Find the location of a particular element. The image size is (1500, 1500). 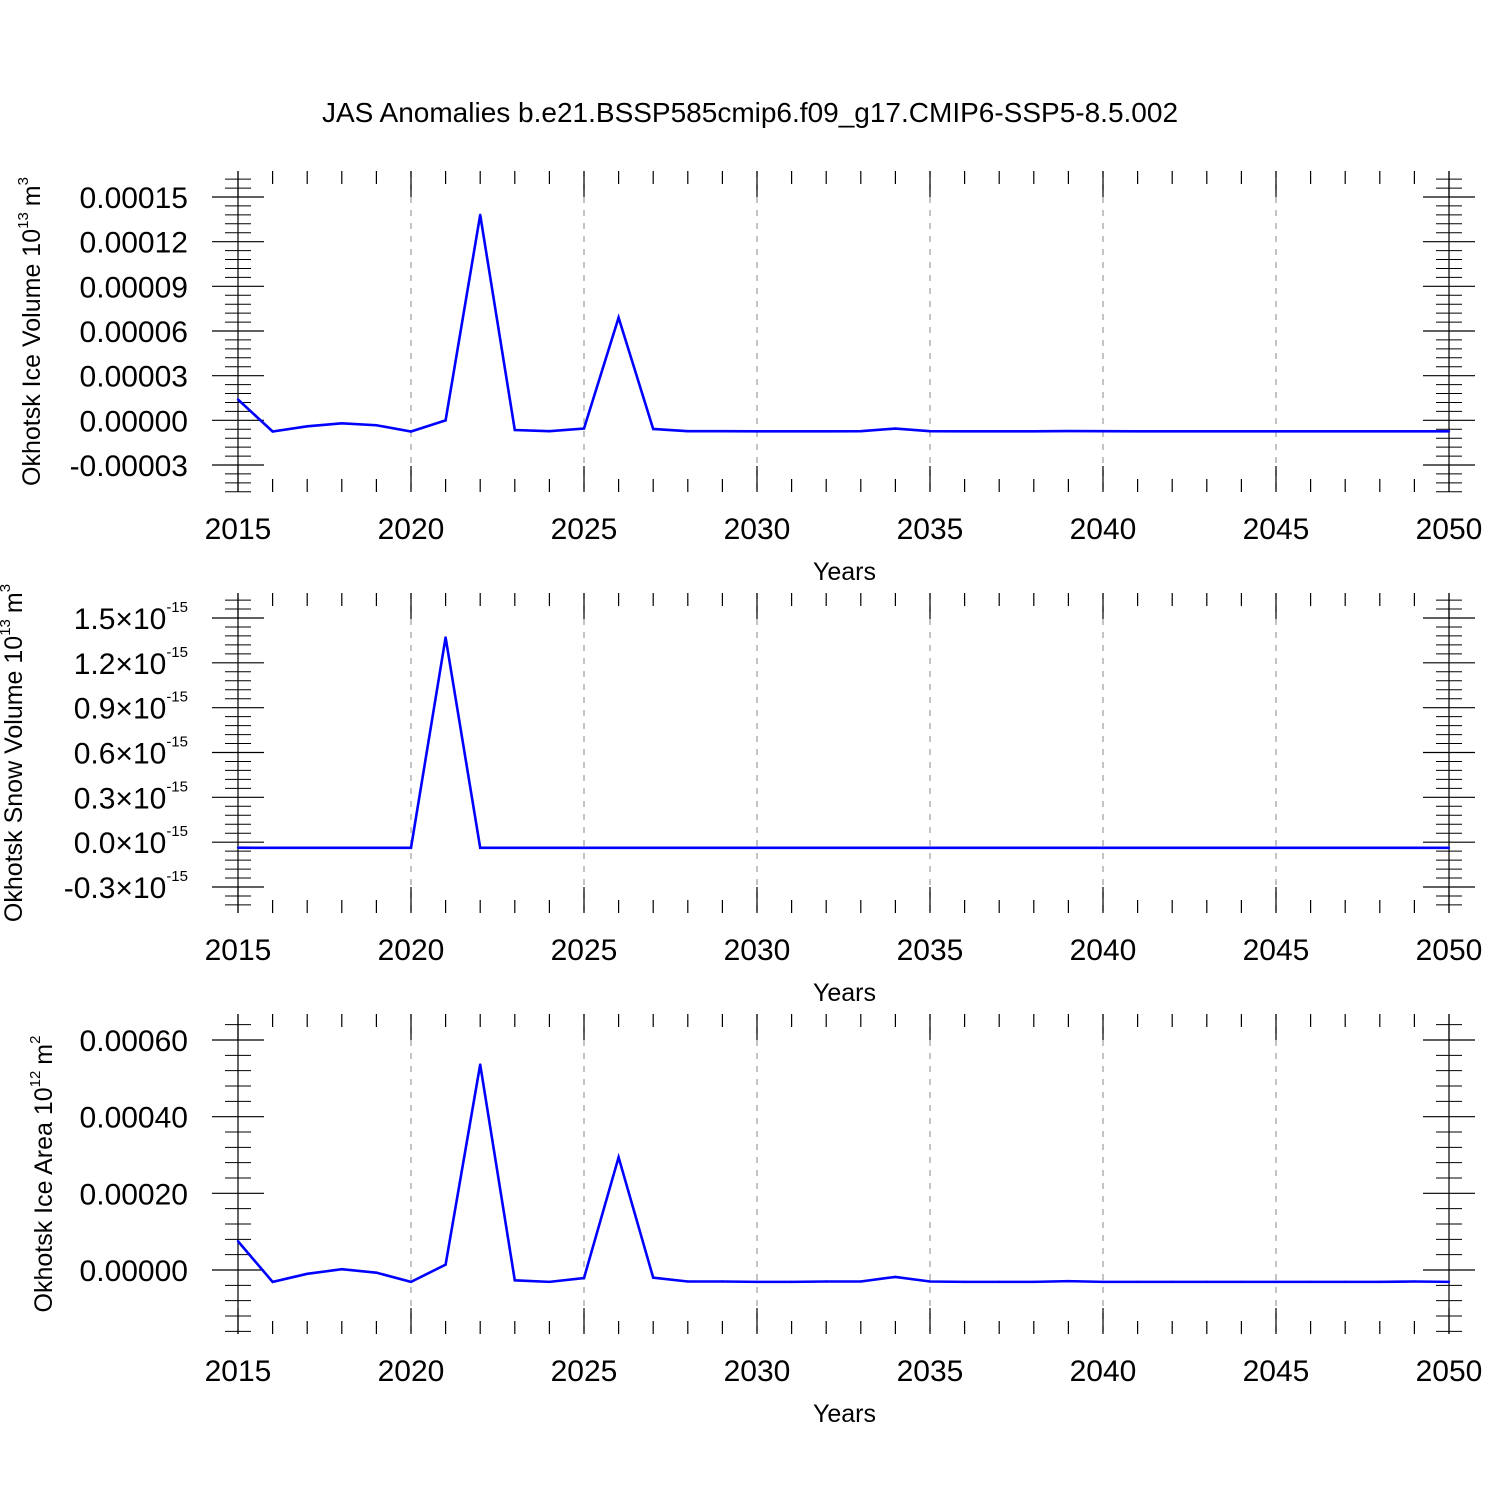

y-tick-label: -0.00003 is located at coordinates (129, 466).